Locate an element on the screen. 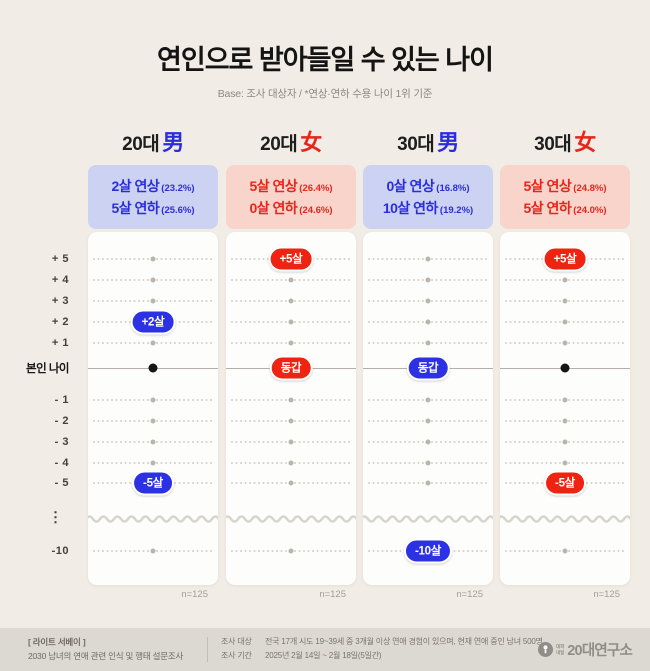 This screenshot has height=671, width=650. logo-small-text: 대학 내일 is located at coordinates (560, 649).